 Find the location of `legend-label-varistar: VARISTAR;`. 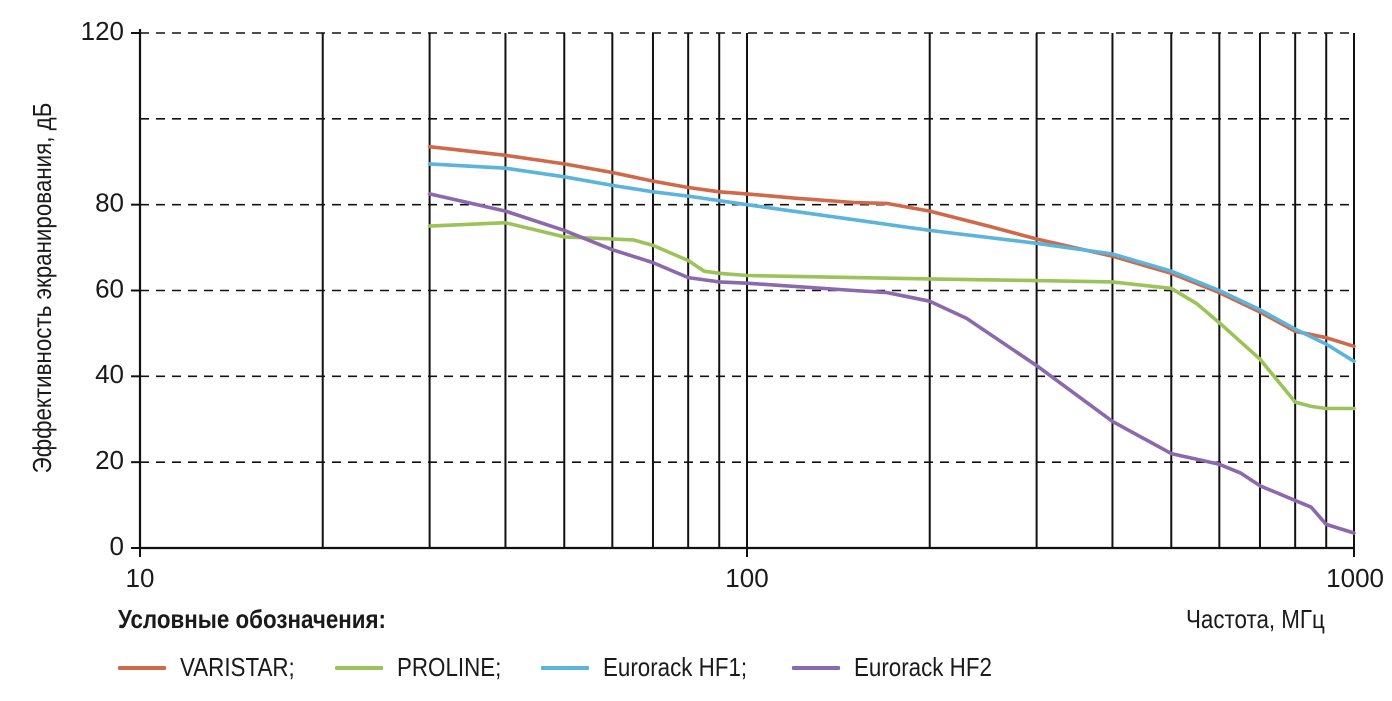

legend-label-varistar: VARISTAR; is located at coordinates (237, 667).